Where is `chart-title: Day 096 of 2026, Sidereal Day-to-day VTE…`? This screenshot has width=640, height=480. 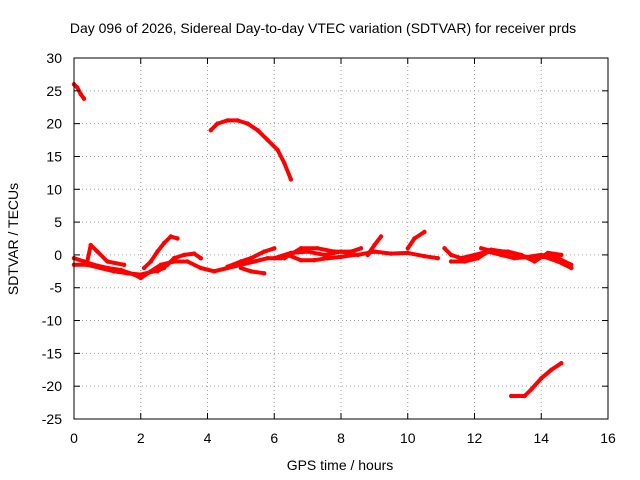
chart-title: Day 096 of 2026, Sidereal Day-to-day VTE… is located at coordinates (323, 28).